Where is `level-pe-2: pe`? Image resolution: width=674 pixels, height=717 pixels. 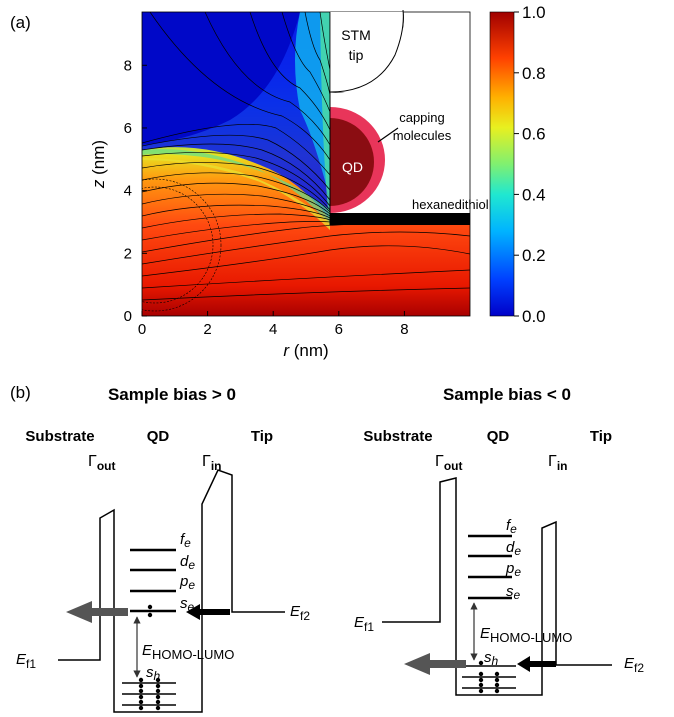
level-pe-2: pe is located at coordinates (513, 569).